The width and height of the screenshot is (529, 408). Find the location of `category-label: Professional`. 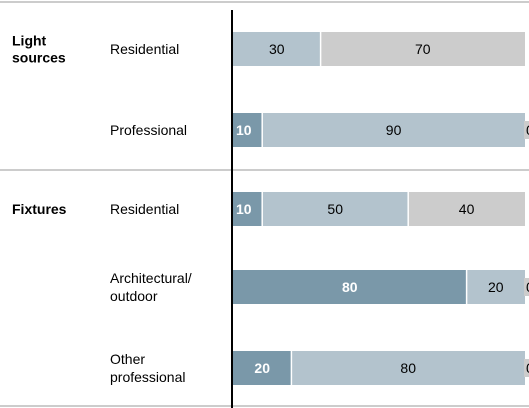

category-label: Professional is located at coordinates (148, 130).